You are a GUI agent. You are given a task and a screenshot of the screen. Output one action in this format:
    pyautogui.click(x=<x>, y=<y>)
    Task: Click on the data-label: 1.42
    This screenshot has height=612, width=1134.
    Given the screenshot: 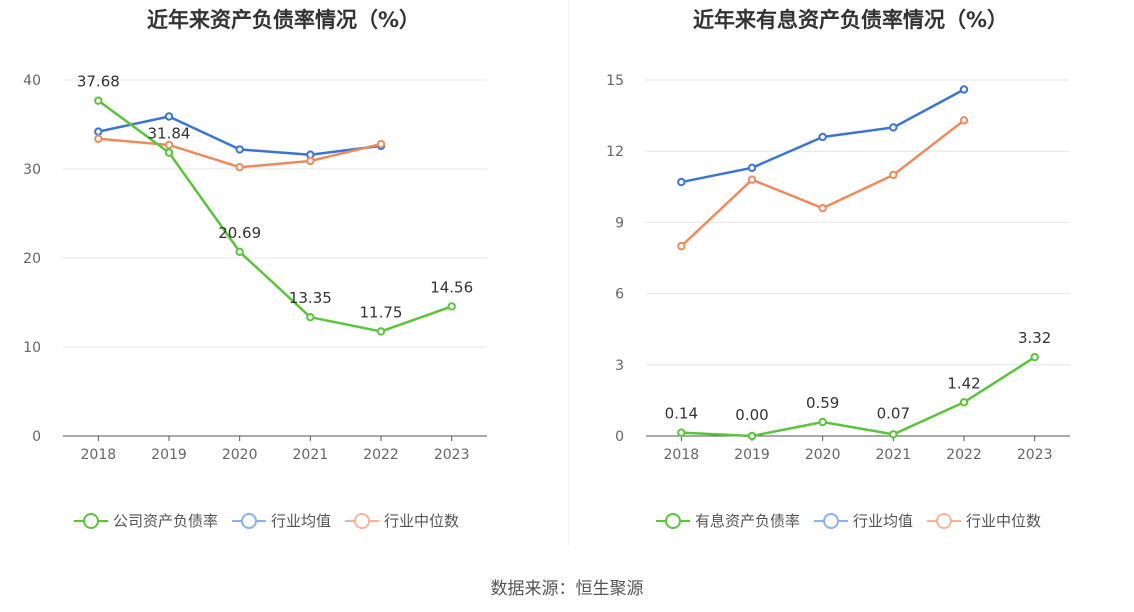 What is the action you would take?
    pyautogui.click(x=963, y=383)
    